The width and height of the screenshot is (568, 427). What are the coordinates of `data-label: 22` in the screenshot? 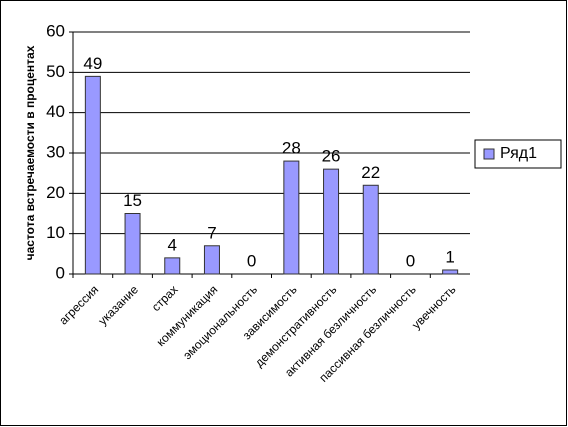 It's located at (370, 172).